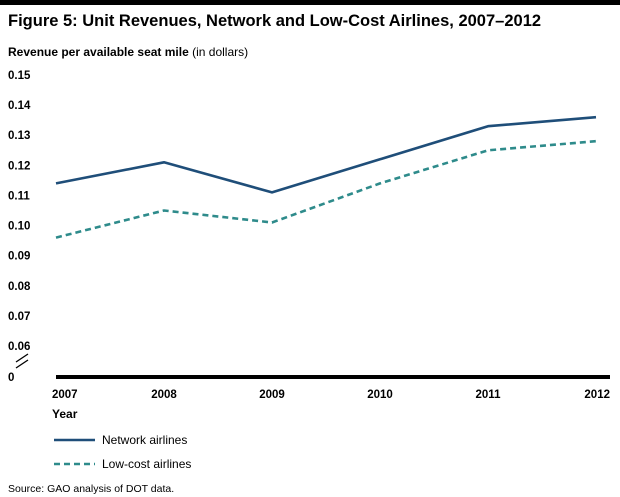  What do you see at coordinates (19, 166) in the screenshot?
I see `y-tick-label: 0.12` at bounding box center [19, 166].